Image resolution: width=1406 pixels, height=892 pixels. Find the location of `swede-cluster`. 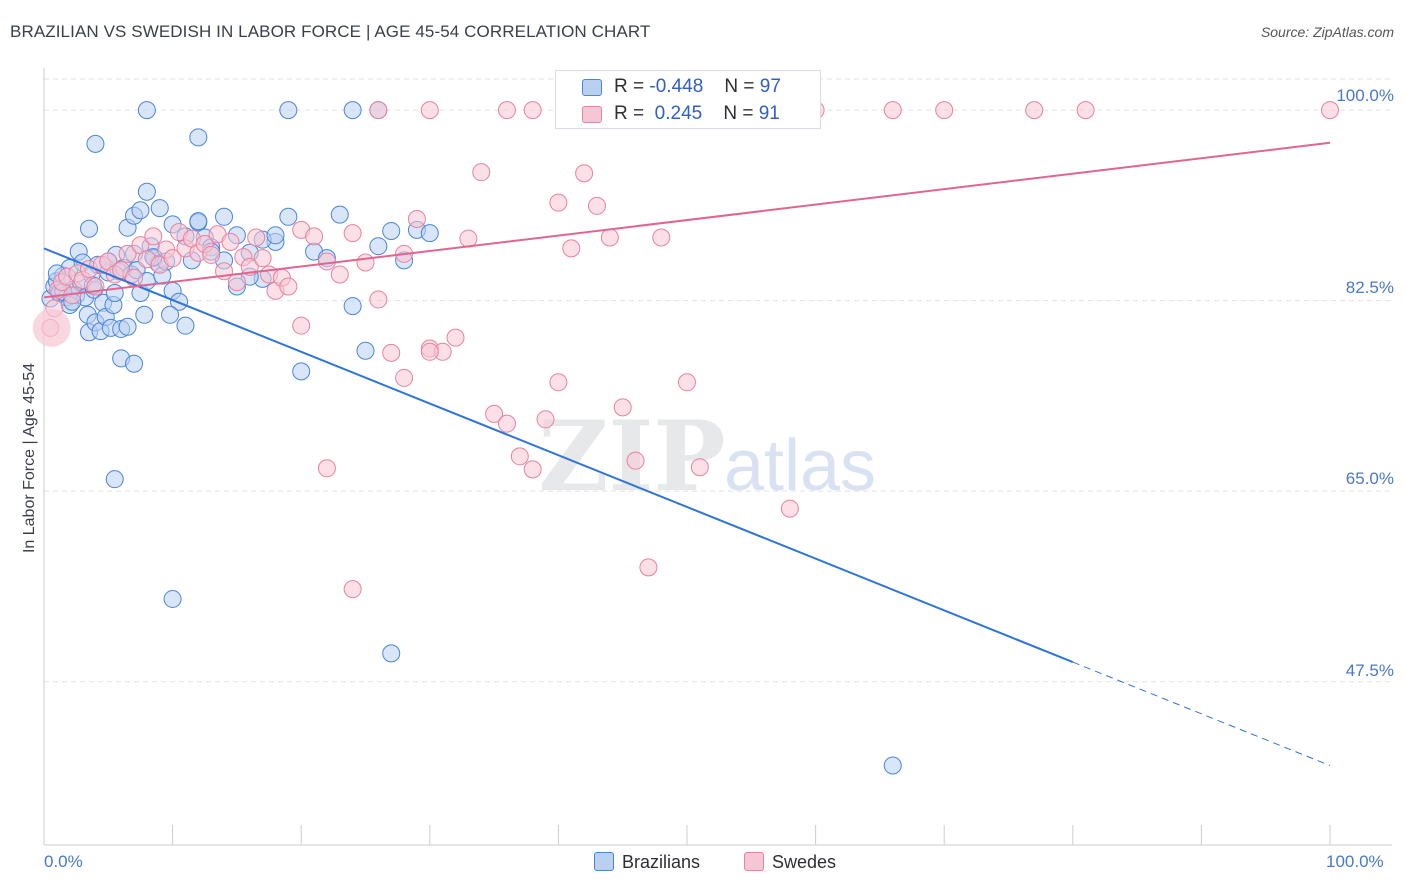

swede-cluster is located at coordinates (51, 327).